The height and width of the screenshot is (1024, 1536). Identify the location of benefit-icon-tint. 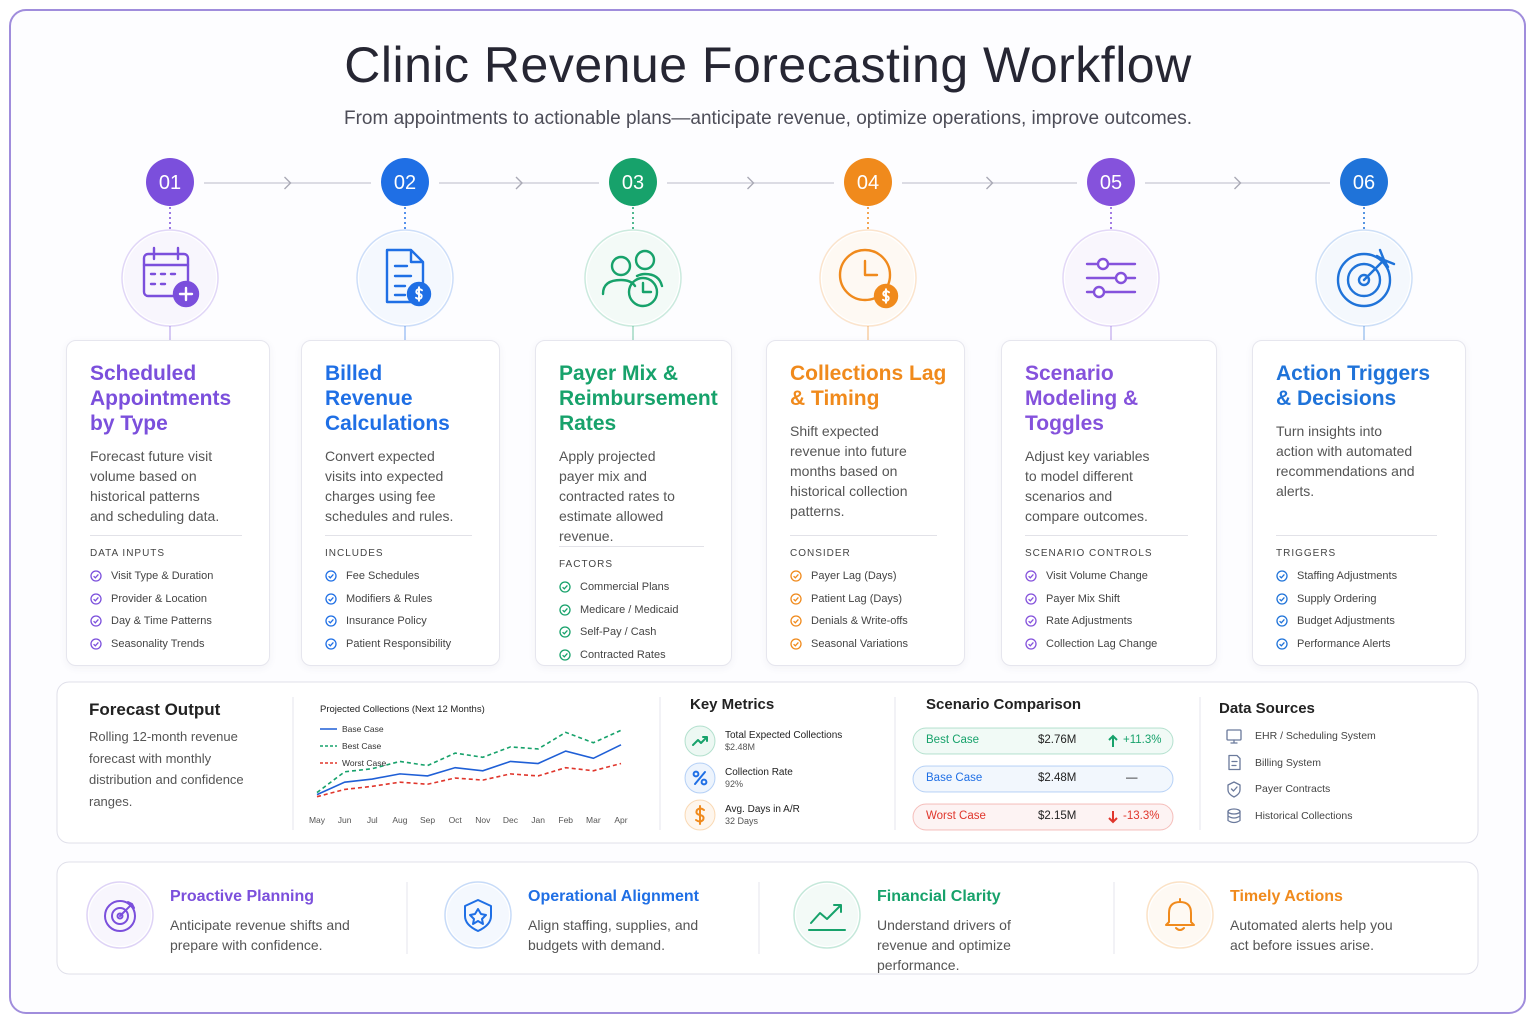
(478, 915).